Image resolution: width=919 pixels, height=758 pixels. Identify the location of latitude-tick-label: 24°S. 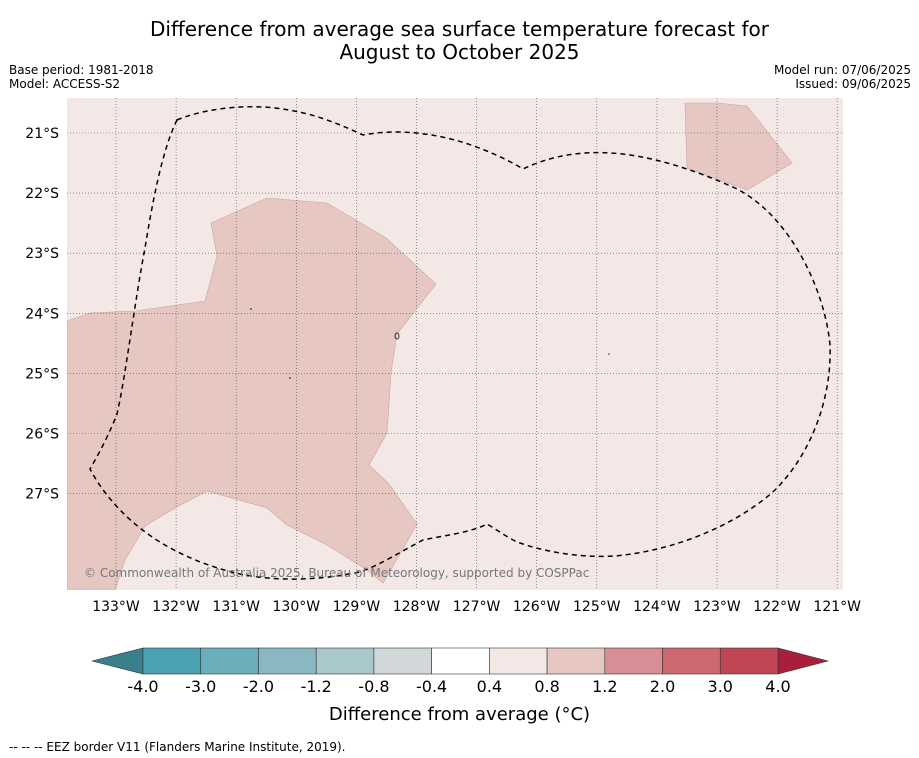
(42, 314).